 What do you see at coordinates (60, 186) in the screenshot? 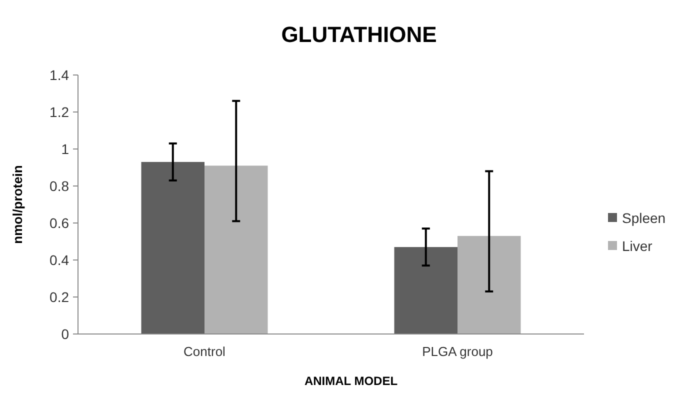
I see `y-tick-label: 0.8` at bounding box center [60, 186].